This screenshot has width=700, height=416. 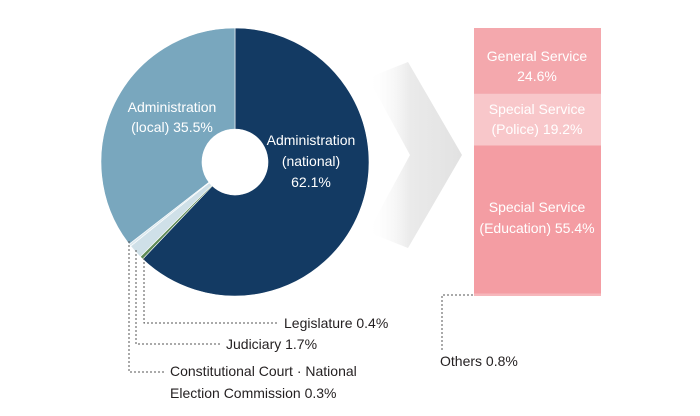 I want to click on leader-line-legislature, so click(x=210, y=291).